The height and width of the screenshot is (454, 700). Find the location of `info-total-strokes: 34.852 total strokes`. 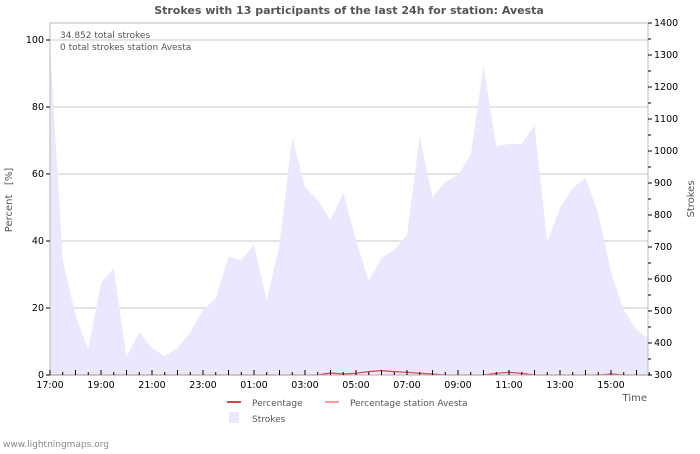

info-total-strokes: 34.852 total strokes is located at coordinates (105, 36).